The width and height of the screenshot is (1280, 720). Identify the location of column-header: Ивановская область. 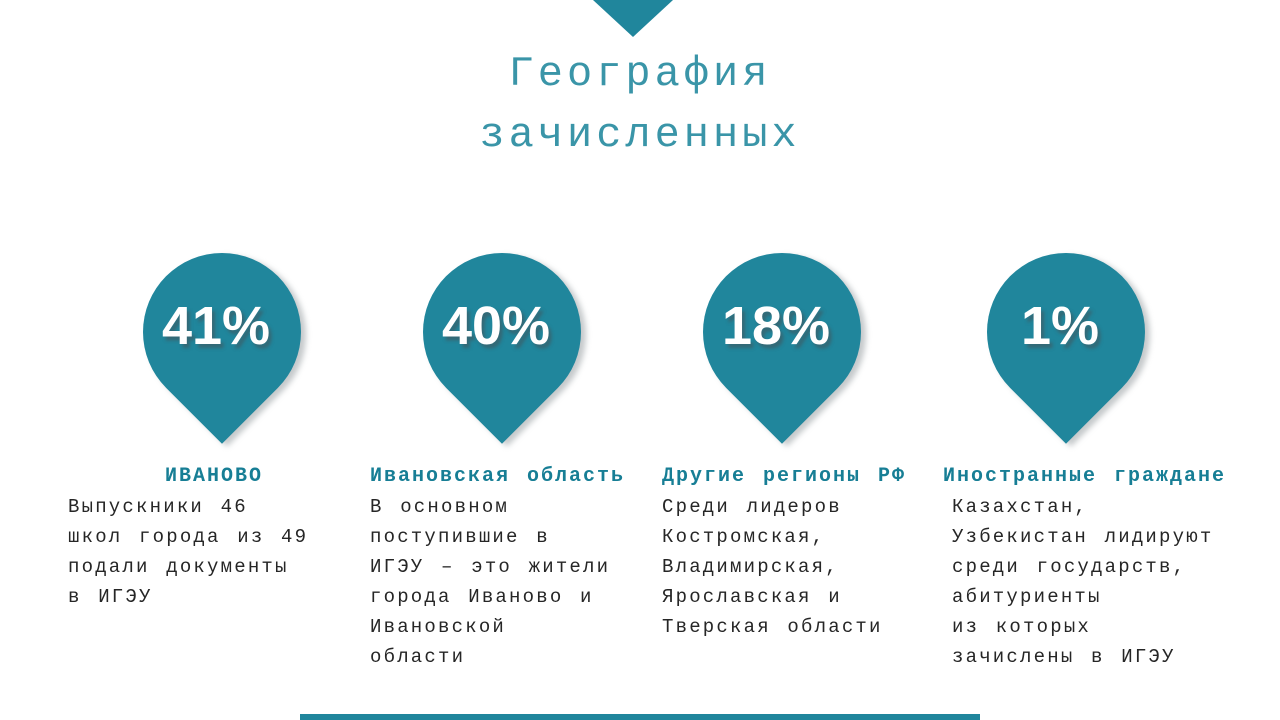
(498, 476).